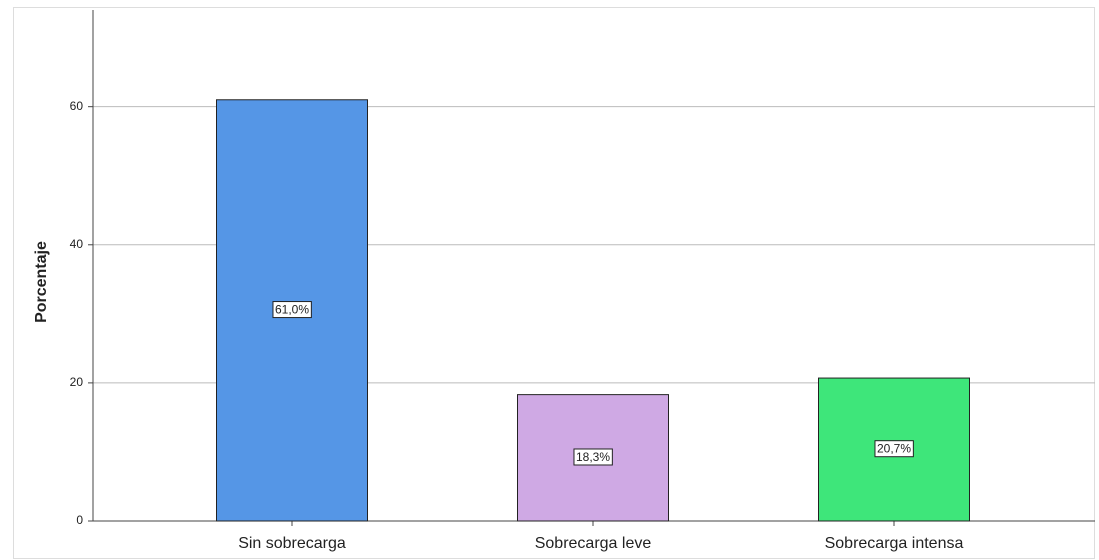  Describe the element at coordinates (77, 106) in the screenshot. I see `y-tick-label: 60` at that location.